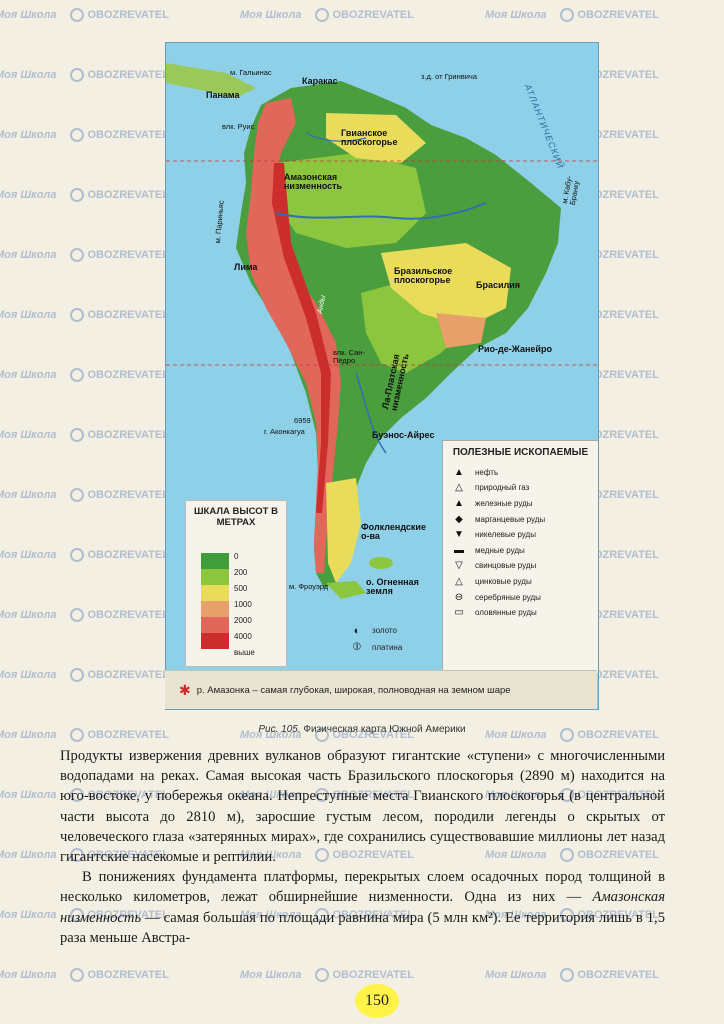  I want to click on mineral-label: медные руды, so click(500, 550).